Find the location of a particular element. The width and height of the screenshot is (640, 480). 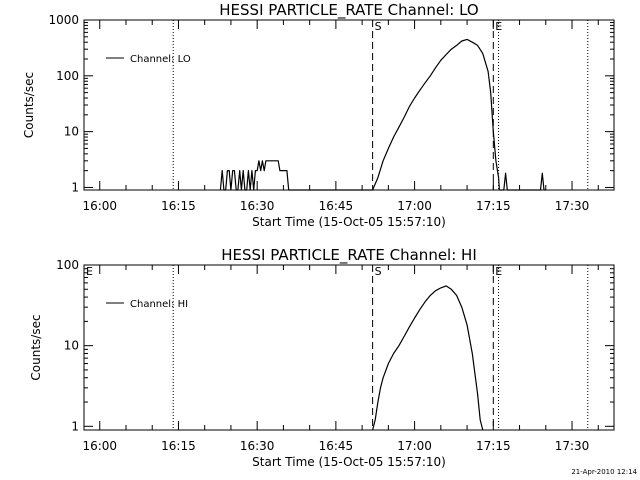

series-line-hi is located at coordinates (428, 358).